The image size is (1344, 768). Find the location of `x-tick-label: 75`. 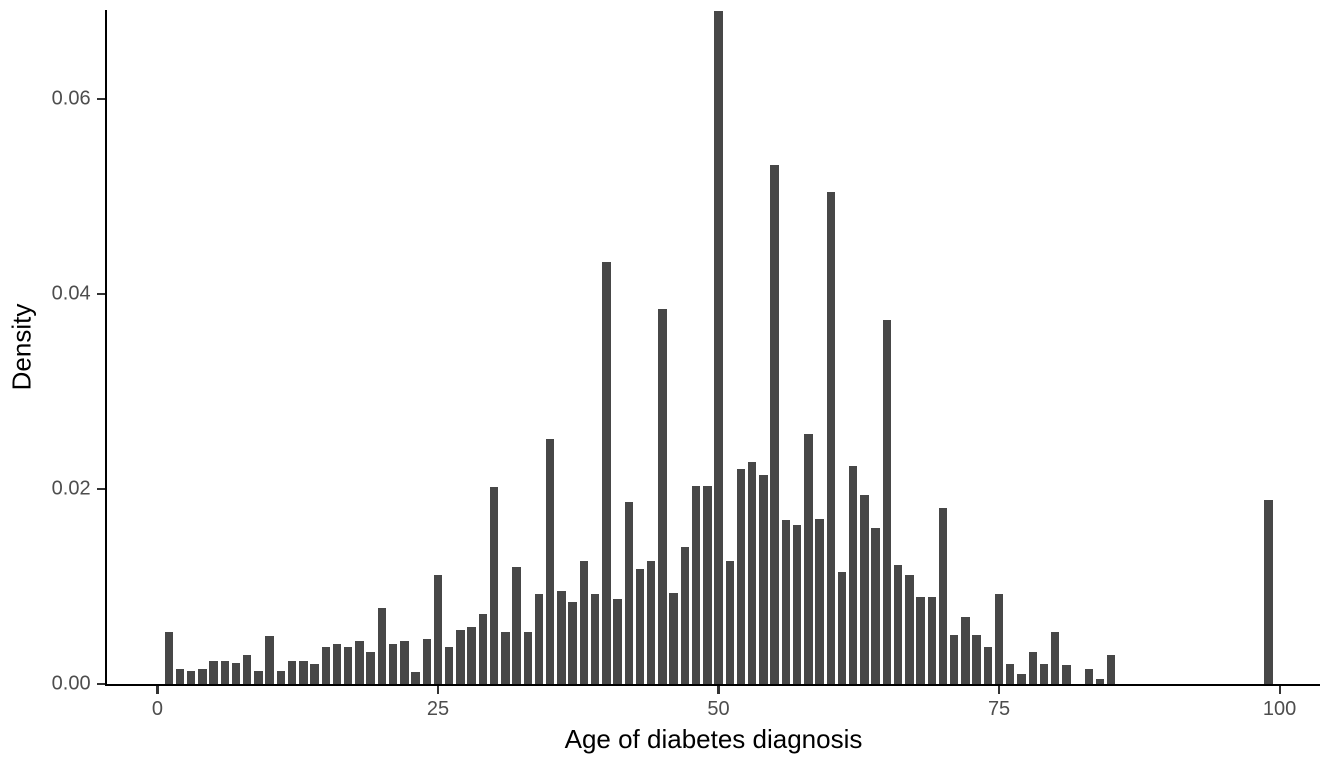

x-tick-label: 75 is located at coordinates (999, 709).